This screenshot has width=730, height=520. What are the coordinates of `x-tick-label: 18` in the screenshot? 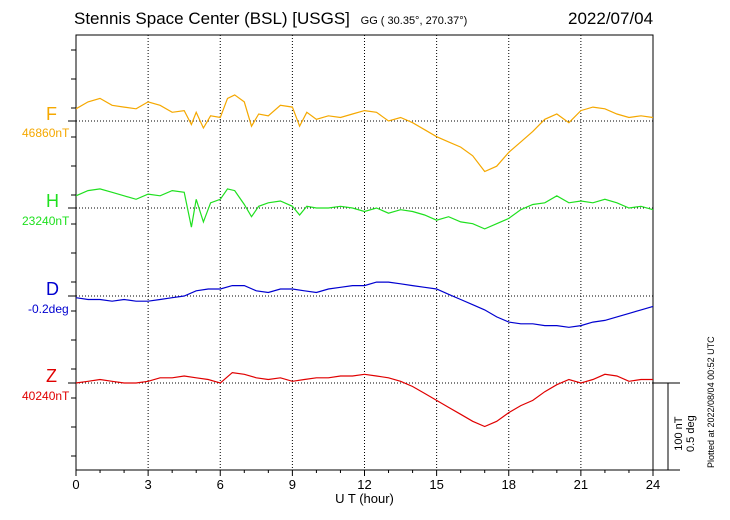 It's located at (509, 484).